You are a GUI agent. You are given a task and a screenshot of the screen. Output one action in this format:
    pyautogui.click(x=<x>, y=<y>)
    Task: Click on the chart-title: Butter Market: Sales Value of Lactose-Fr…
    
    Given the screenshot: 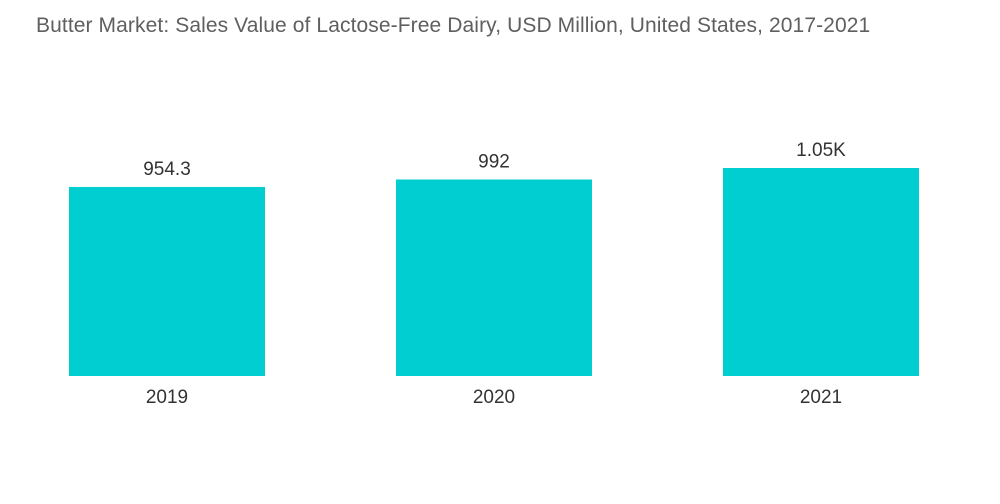 What is the action you would take?
    pyautogui.click(x=453, y=25)
    